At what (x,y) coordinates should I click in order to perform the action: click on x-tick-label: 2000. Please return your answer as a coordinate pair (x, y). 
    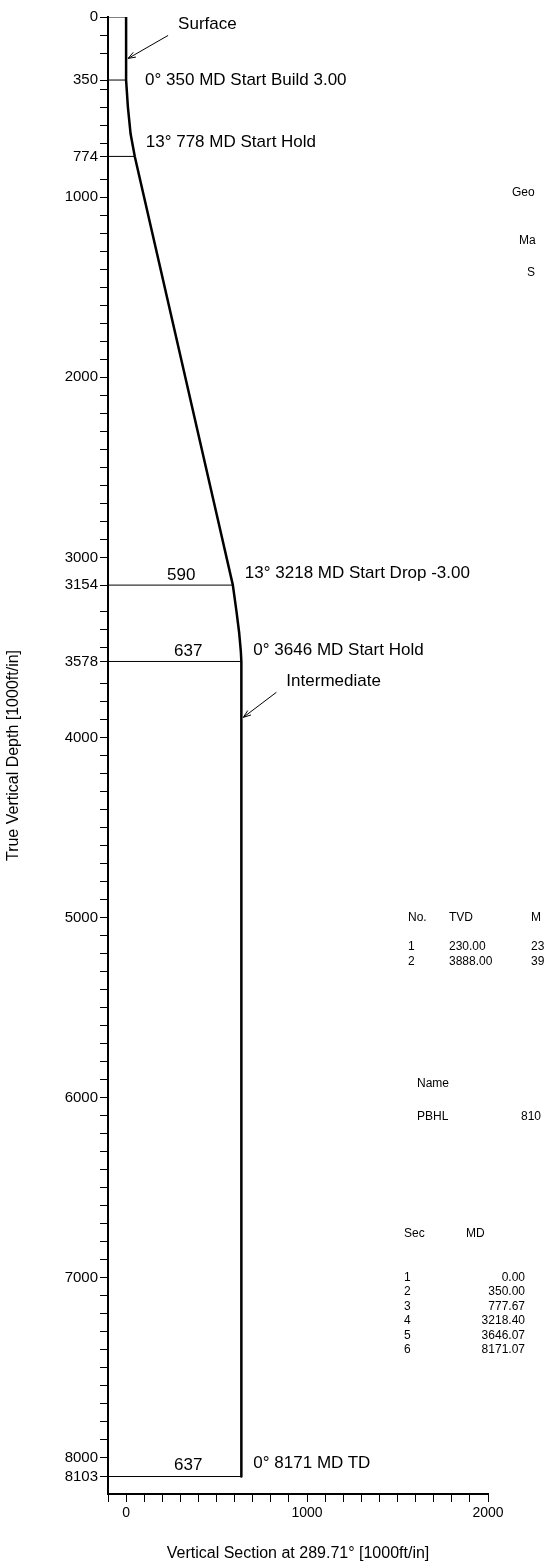
    Looking at the image, I should click on (488, 1512).